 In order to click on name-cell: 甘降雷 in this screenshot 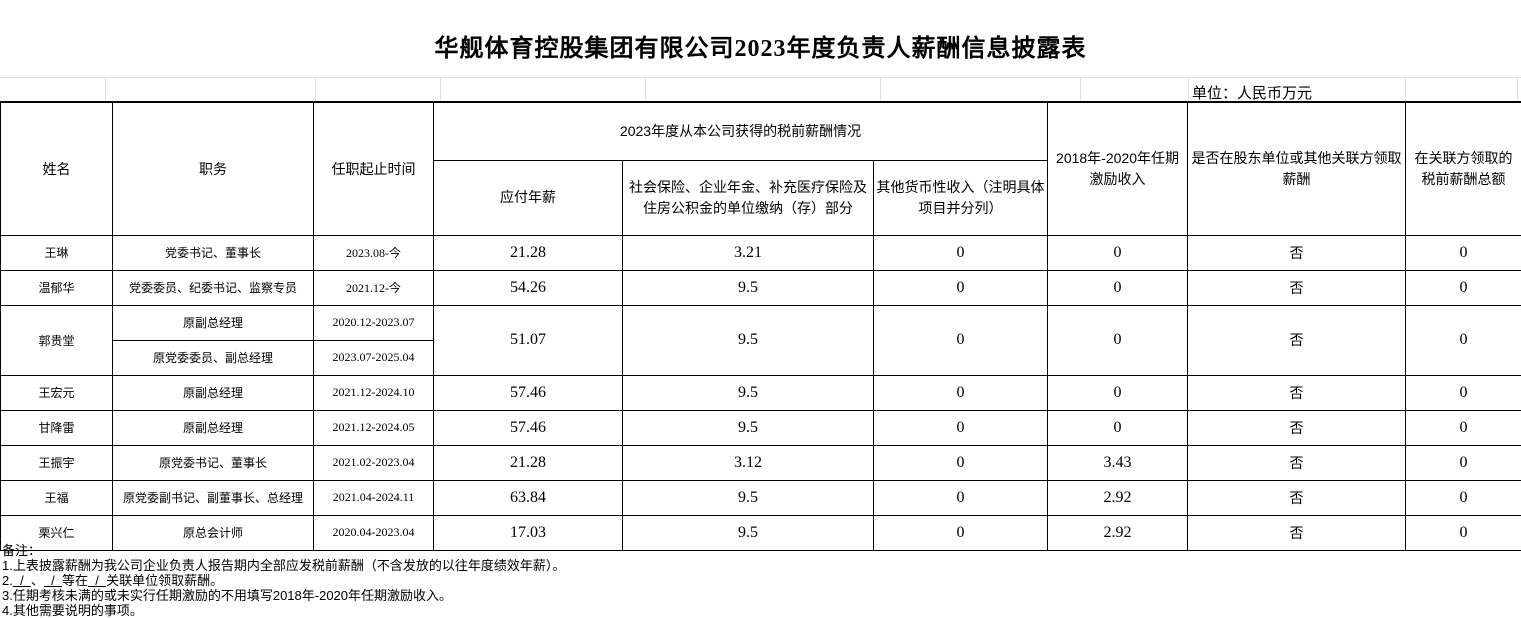, I will do `click(57, 427)`.